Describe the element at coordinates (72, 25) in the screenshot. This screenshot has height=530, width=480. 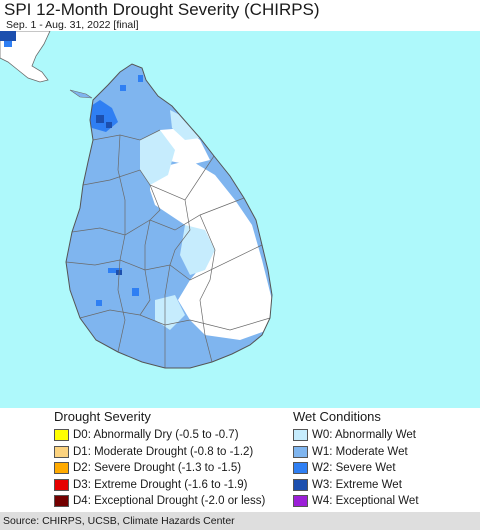
I see `map-subtitle: Sep. 1 - Aug. 31, 2022 [final]` at that location.